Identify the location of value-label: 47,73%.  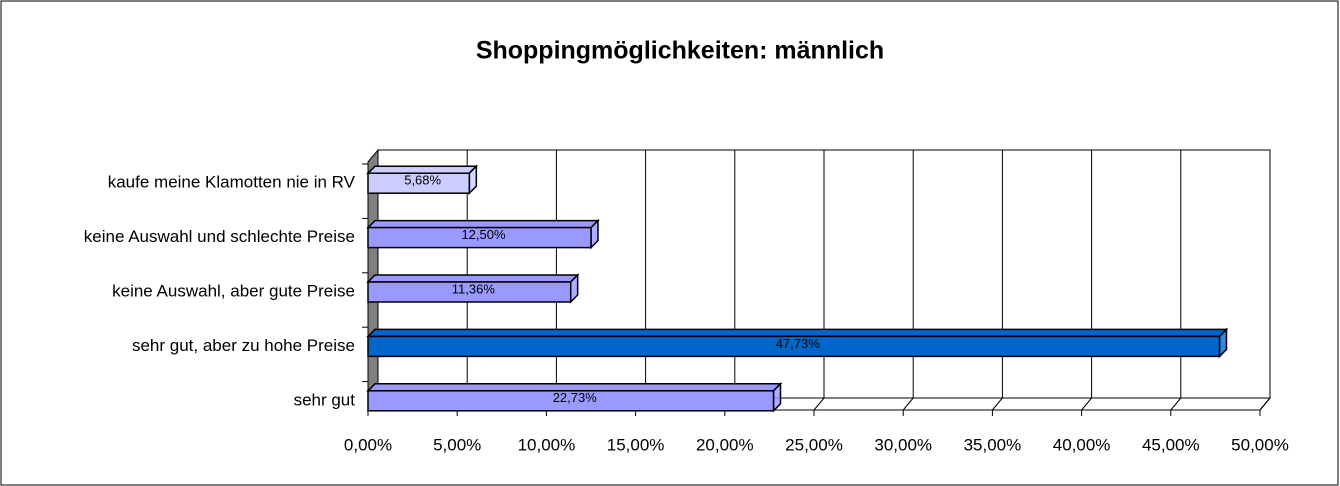
(798, 343).